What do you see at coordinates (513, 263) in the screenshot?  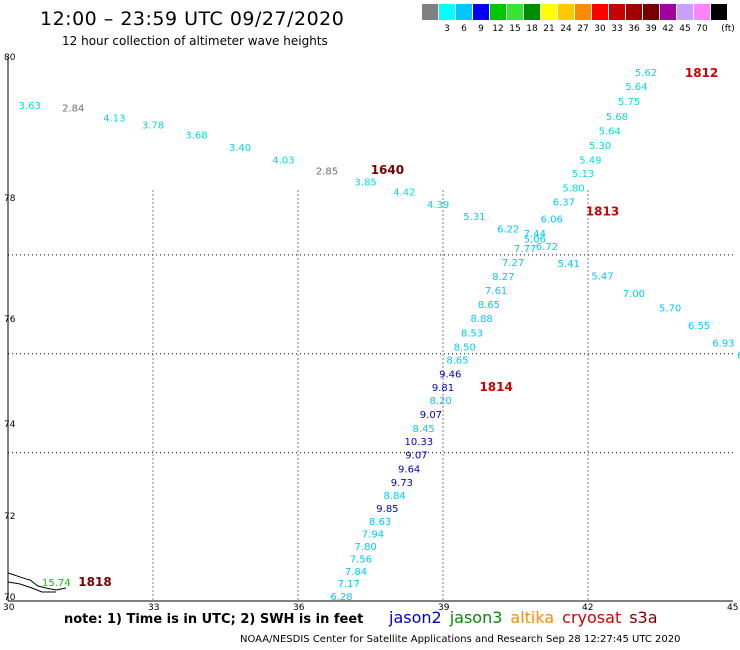 I see `swh-value: 7.27` at bounding box center [513, 263].